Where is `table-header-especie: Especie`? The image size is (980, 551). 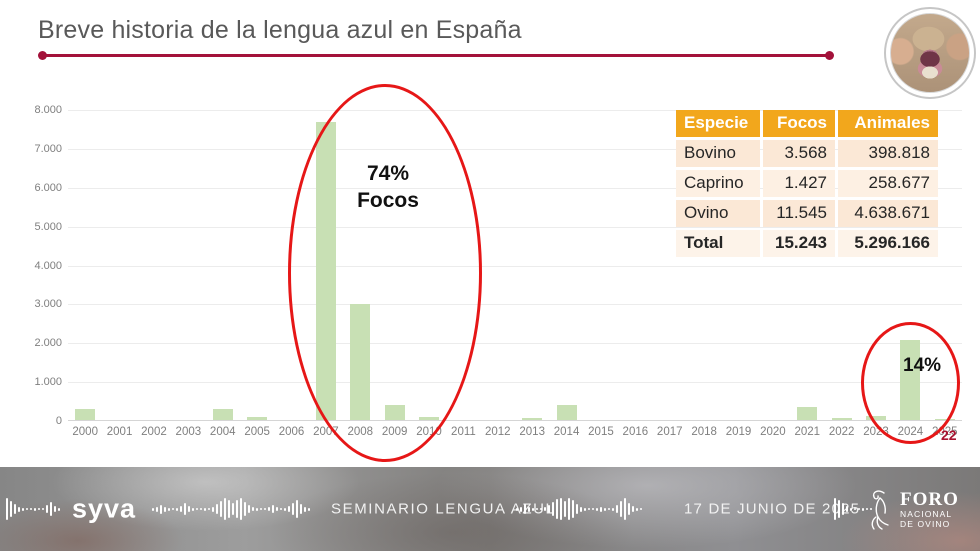 table-header-especie: Especie is located at coordinates (718, 123).